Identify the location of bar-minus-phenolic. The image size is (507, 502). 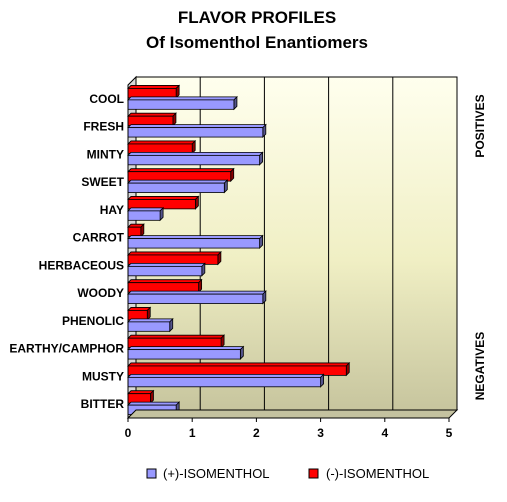
(139, 313).